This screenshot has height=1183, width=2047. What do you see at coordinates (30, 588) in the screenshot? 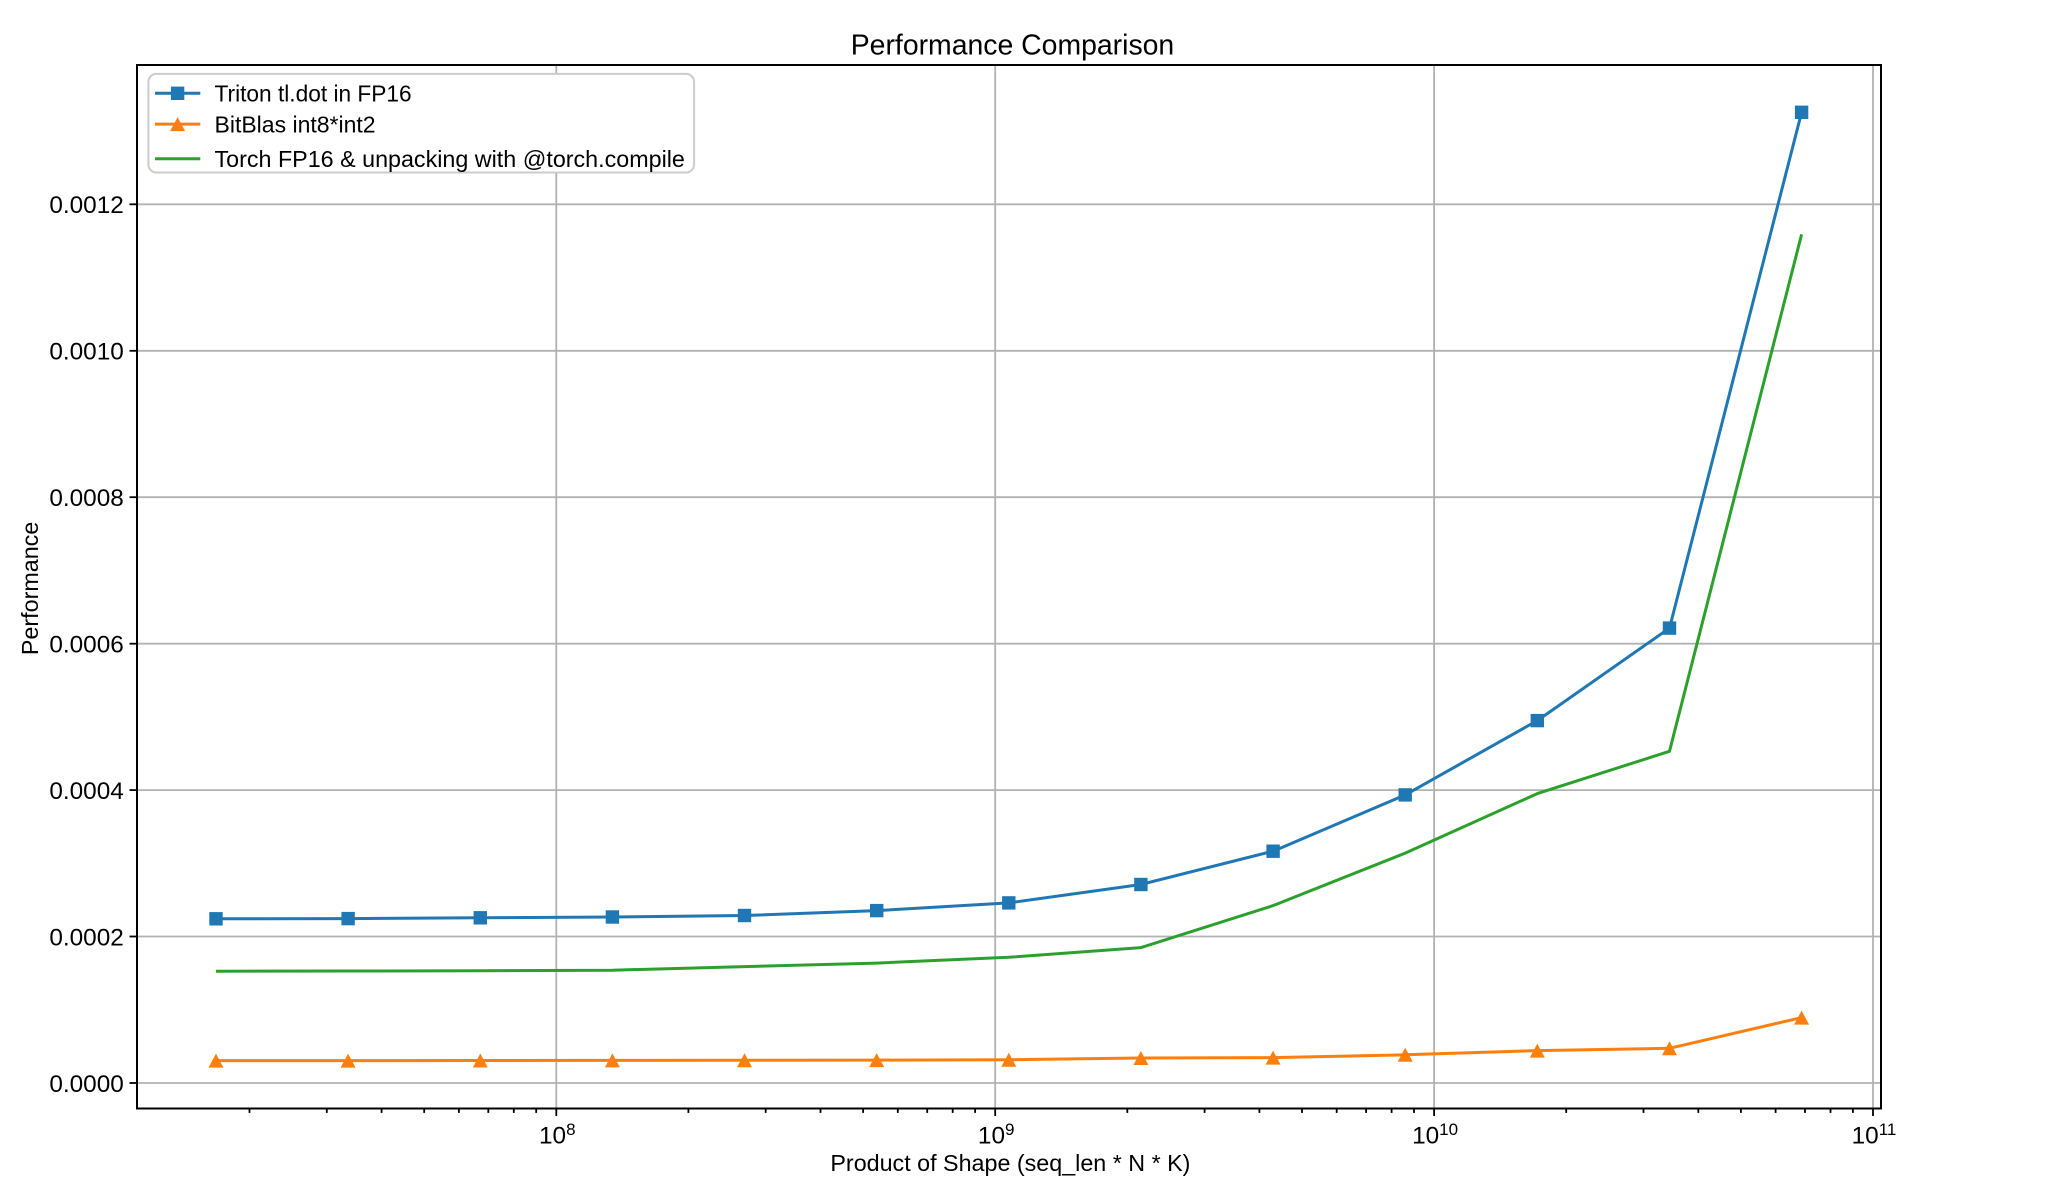
I see `svg-text: Performance` at bounding box center [30, 588].